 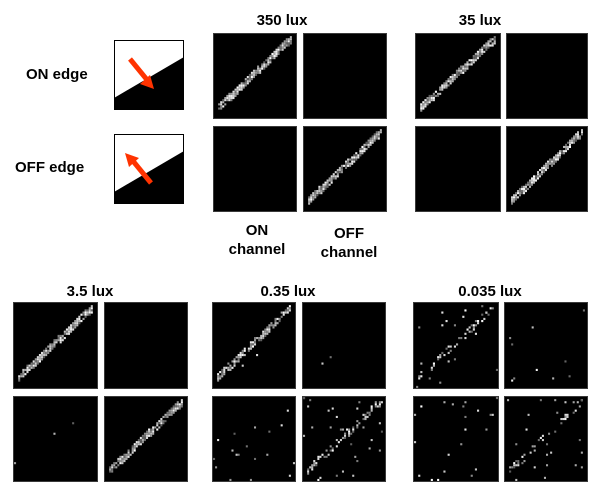 What do you see at coordinates (480, 20) in the screenshot?
I see `lux-35-heading: 35 lux` at bounding box center [480, 20].